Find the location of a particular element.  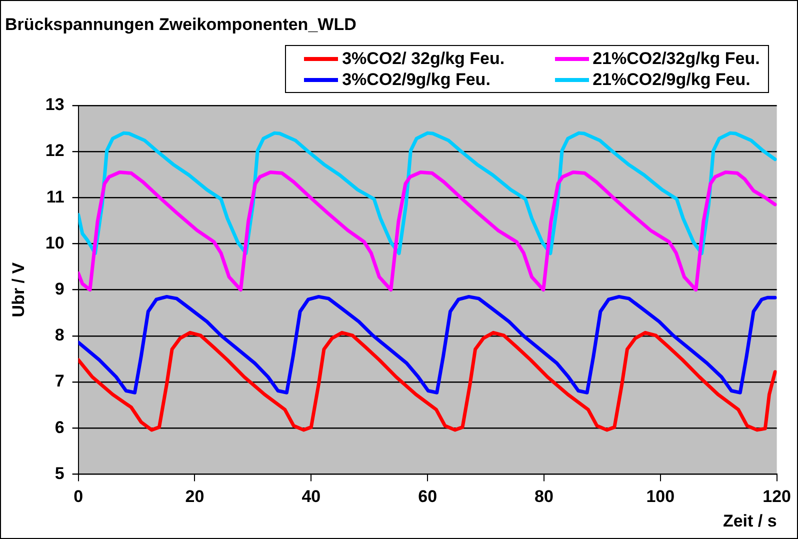

x-tick-label: 20 is located at coordinates (194, 496).